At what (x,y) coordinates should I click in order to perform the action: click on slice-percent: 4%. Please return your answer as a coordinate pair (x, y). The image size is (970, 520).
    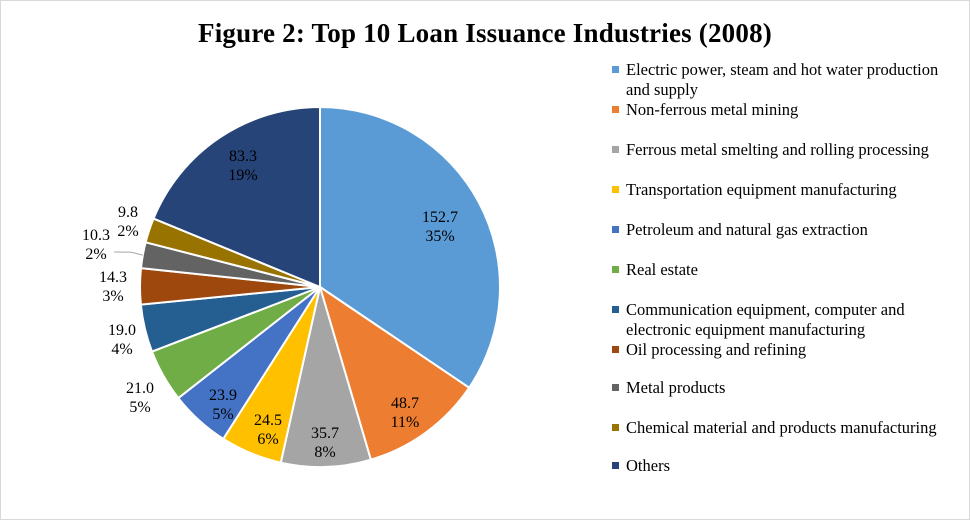
    Looking at the image, I should click on (121, 349).